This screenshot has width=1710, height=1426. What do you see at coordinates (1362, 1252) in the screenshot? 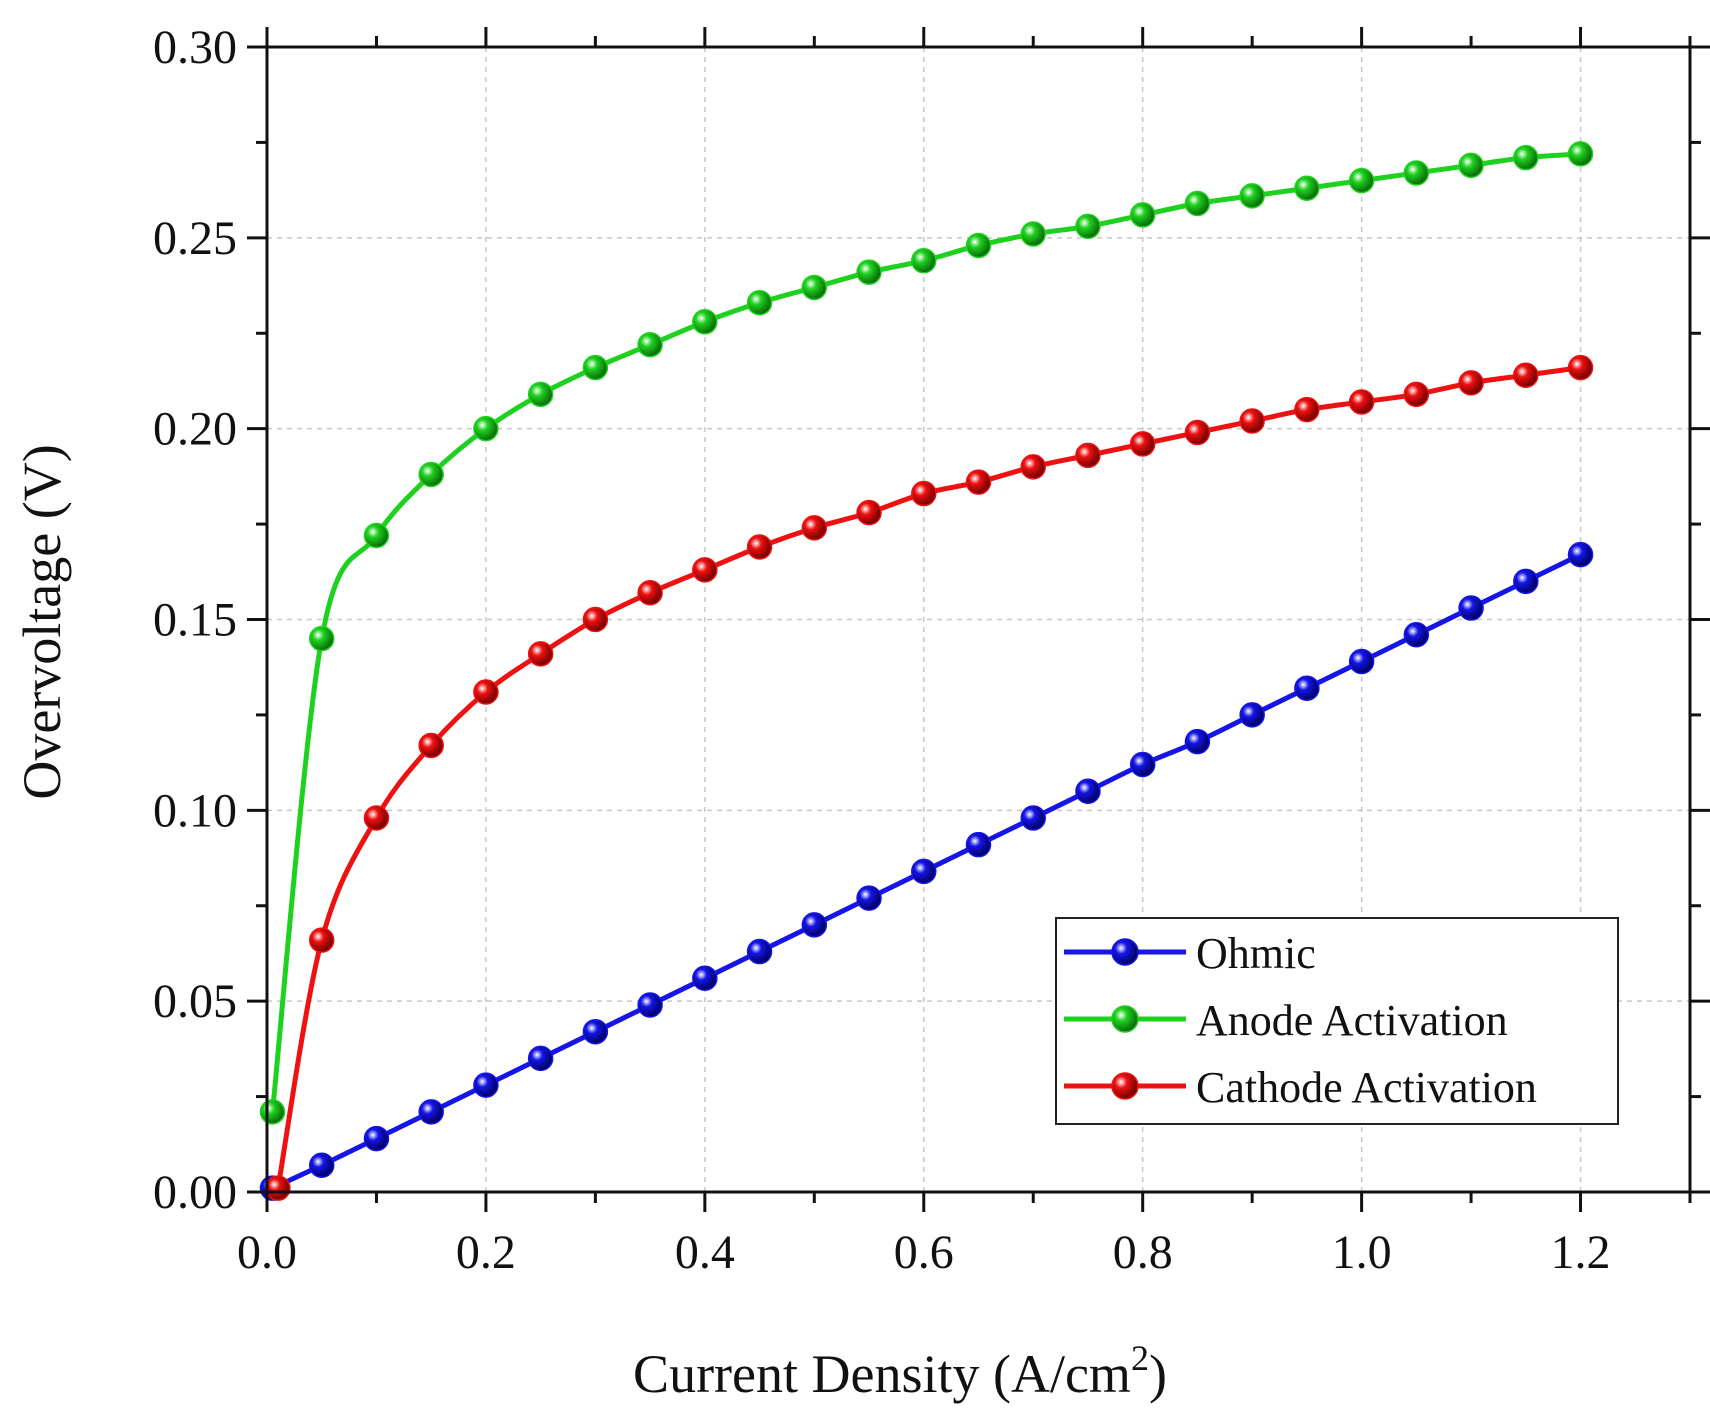
I see `x-tick-label: 1.0` at bounding box center [1362, 1252].